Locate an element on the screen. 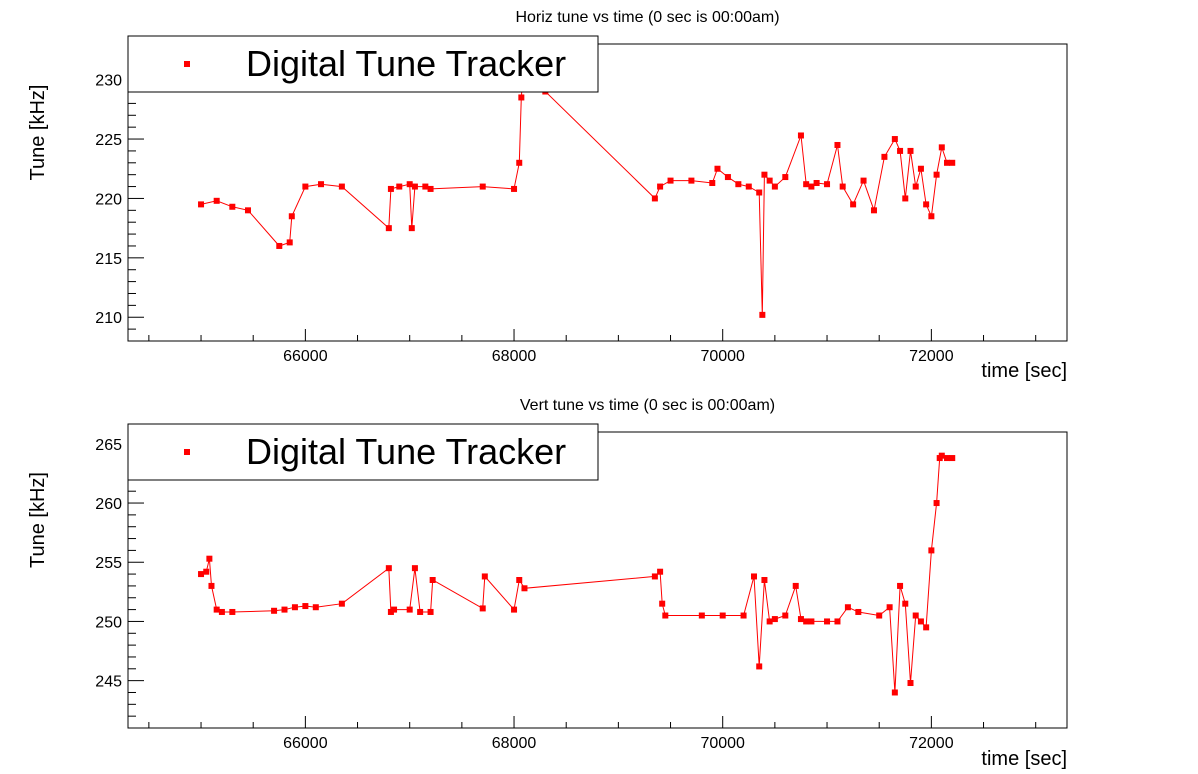 This screenshot has height=774, width=1198. legend: Digital Tune Tracker is located at coordinates (363, 452).